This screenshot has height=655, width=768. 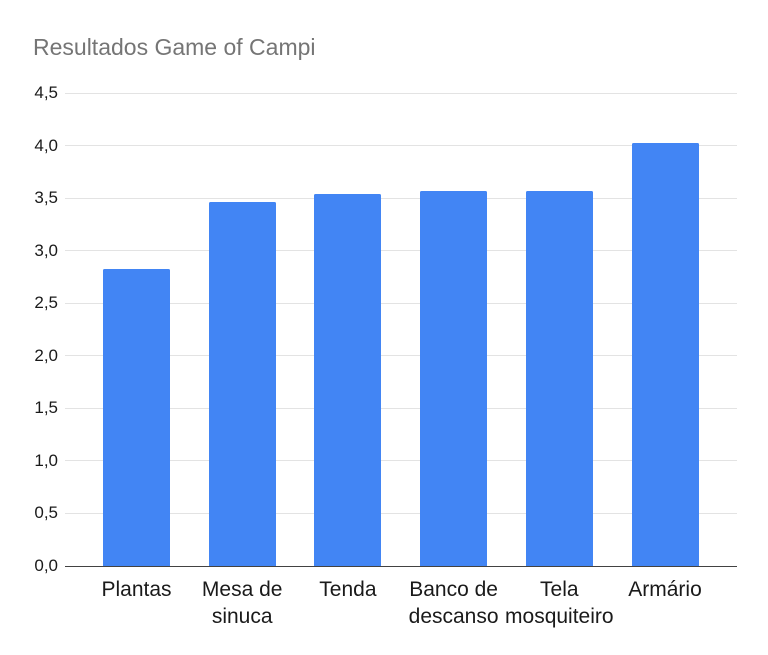 What do you see at coordinates (348, 379) in the screenshot?
I see `bar-tenda` at bounding box center [348, 379].